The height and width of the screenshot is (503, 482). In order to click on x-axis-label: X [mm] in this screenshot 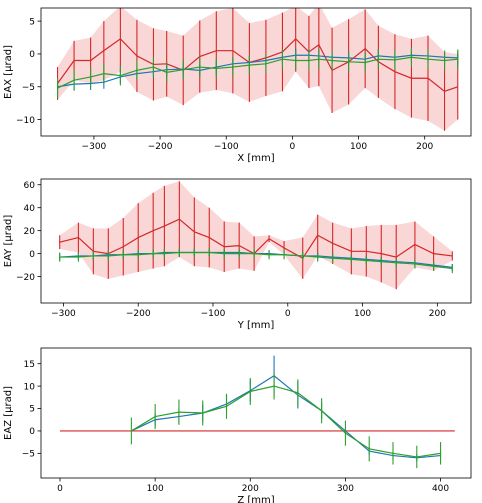, I will do `click(255, 158)`.